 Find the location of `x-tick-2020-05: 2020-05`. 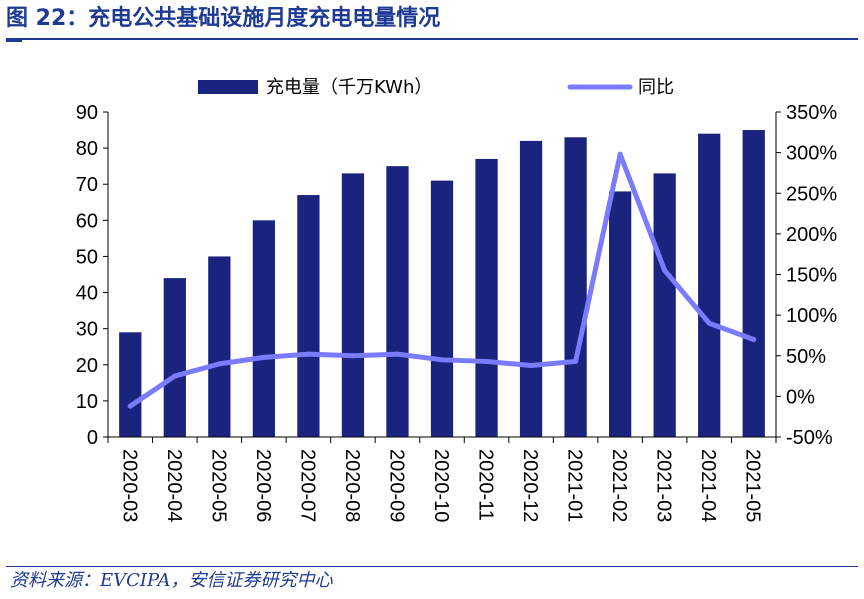

x-tick-2020-05: 2020-05 is located at coordinates (218, 485).